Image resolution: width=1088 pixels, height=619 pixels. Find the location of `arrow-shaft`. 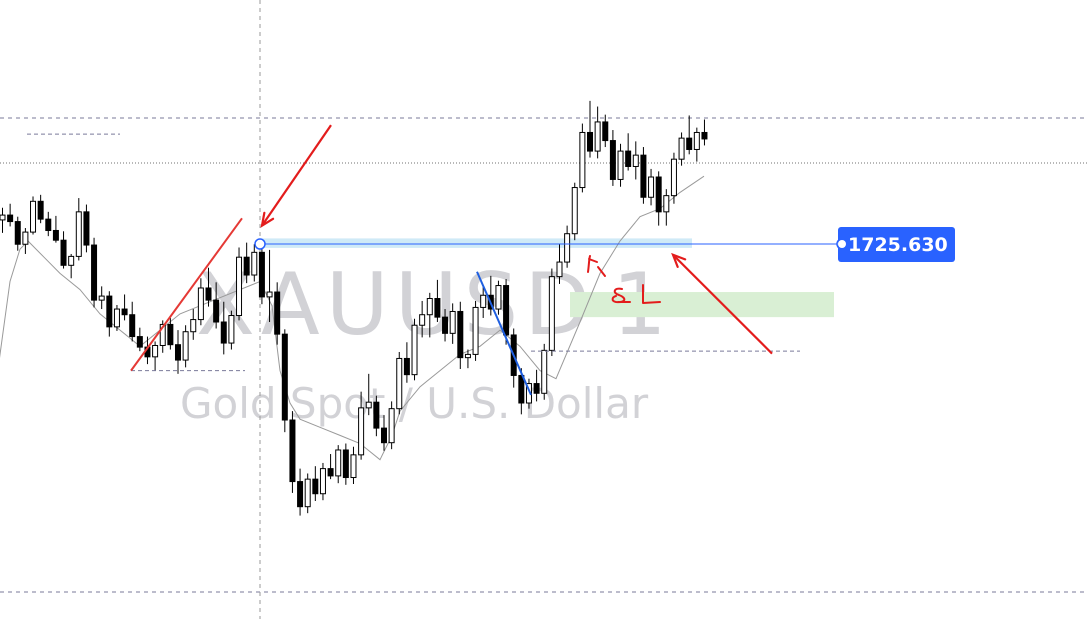

arrow-shaft is located at coordinates (722, 304).